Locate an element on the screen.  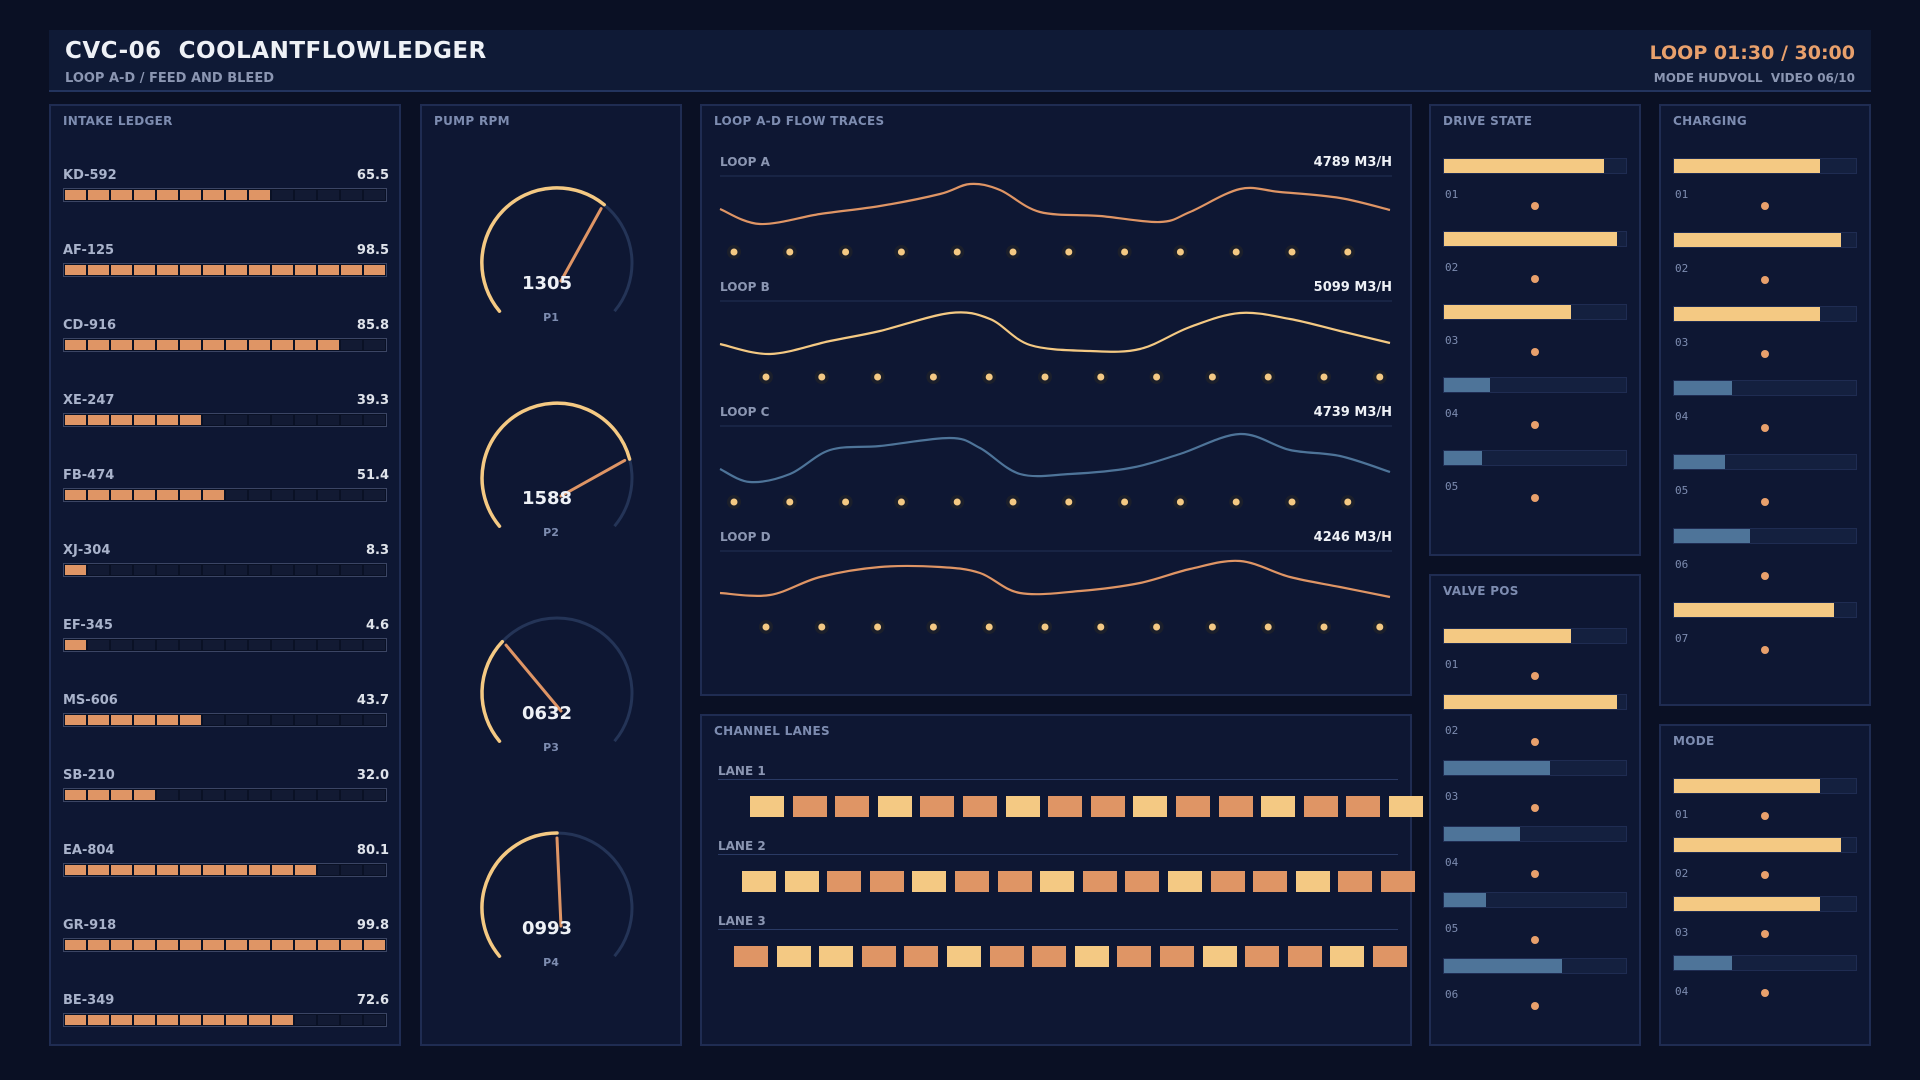
lane-divider is located at coordinates (1058, 779).